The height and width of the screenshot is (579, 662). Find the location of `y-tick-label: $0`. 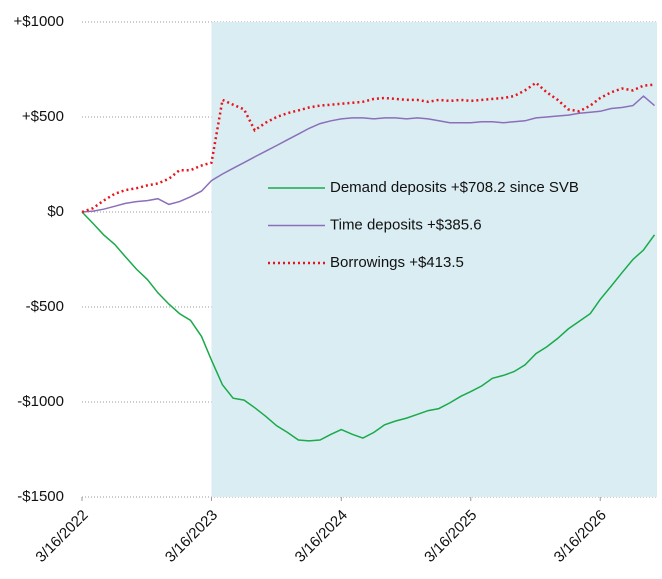

y-tick-label: $0 is located at coordinates (55, 211).